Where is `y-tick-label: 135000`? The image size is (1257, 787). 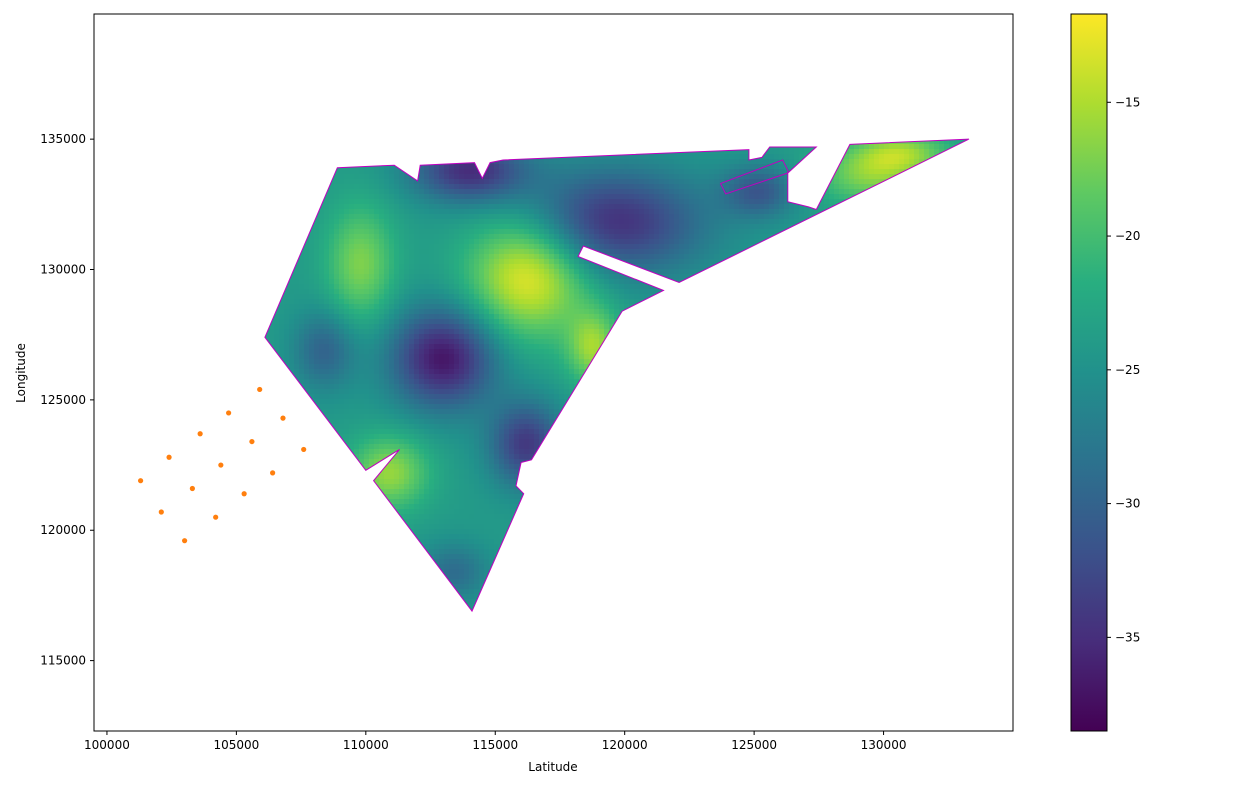
y-tick-label: 135000 is located at coordinates (63, 139).